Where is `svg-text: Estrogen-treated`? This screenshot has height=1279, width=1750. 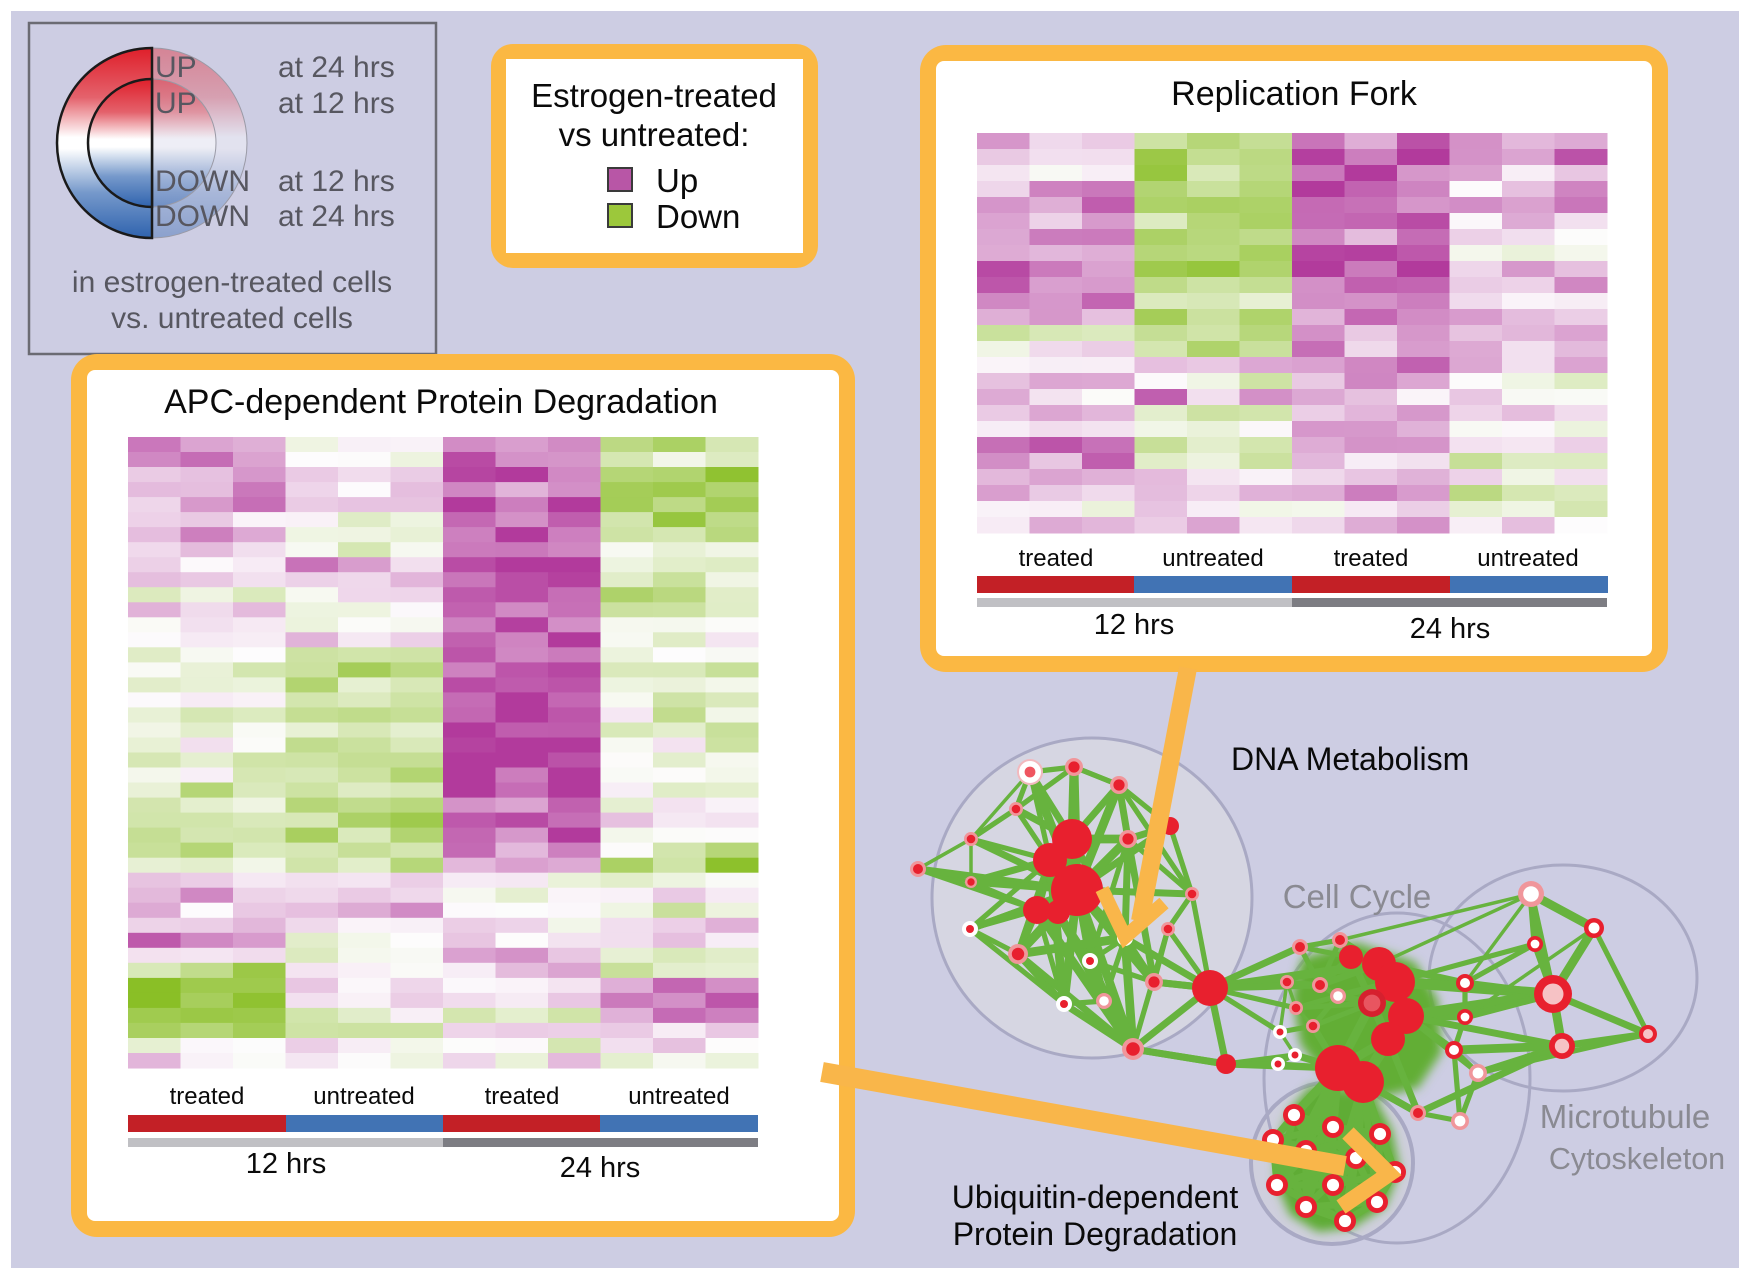
svg-text: Estrogen-treated is located at coordinates (654, 95).